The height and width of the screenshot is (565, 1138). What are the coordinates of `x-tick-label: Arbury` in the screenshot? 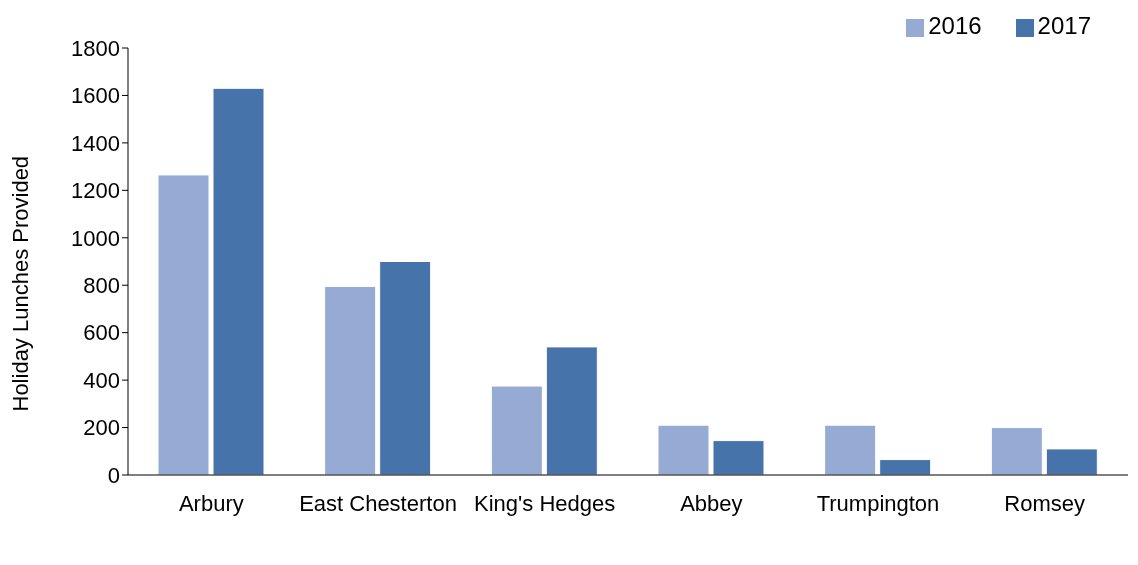 It's located at (211, 503).